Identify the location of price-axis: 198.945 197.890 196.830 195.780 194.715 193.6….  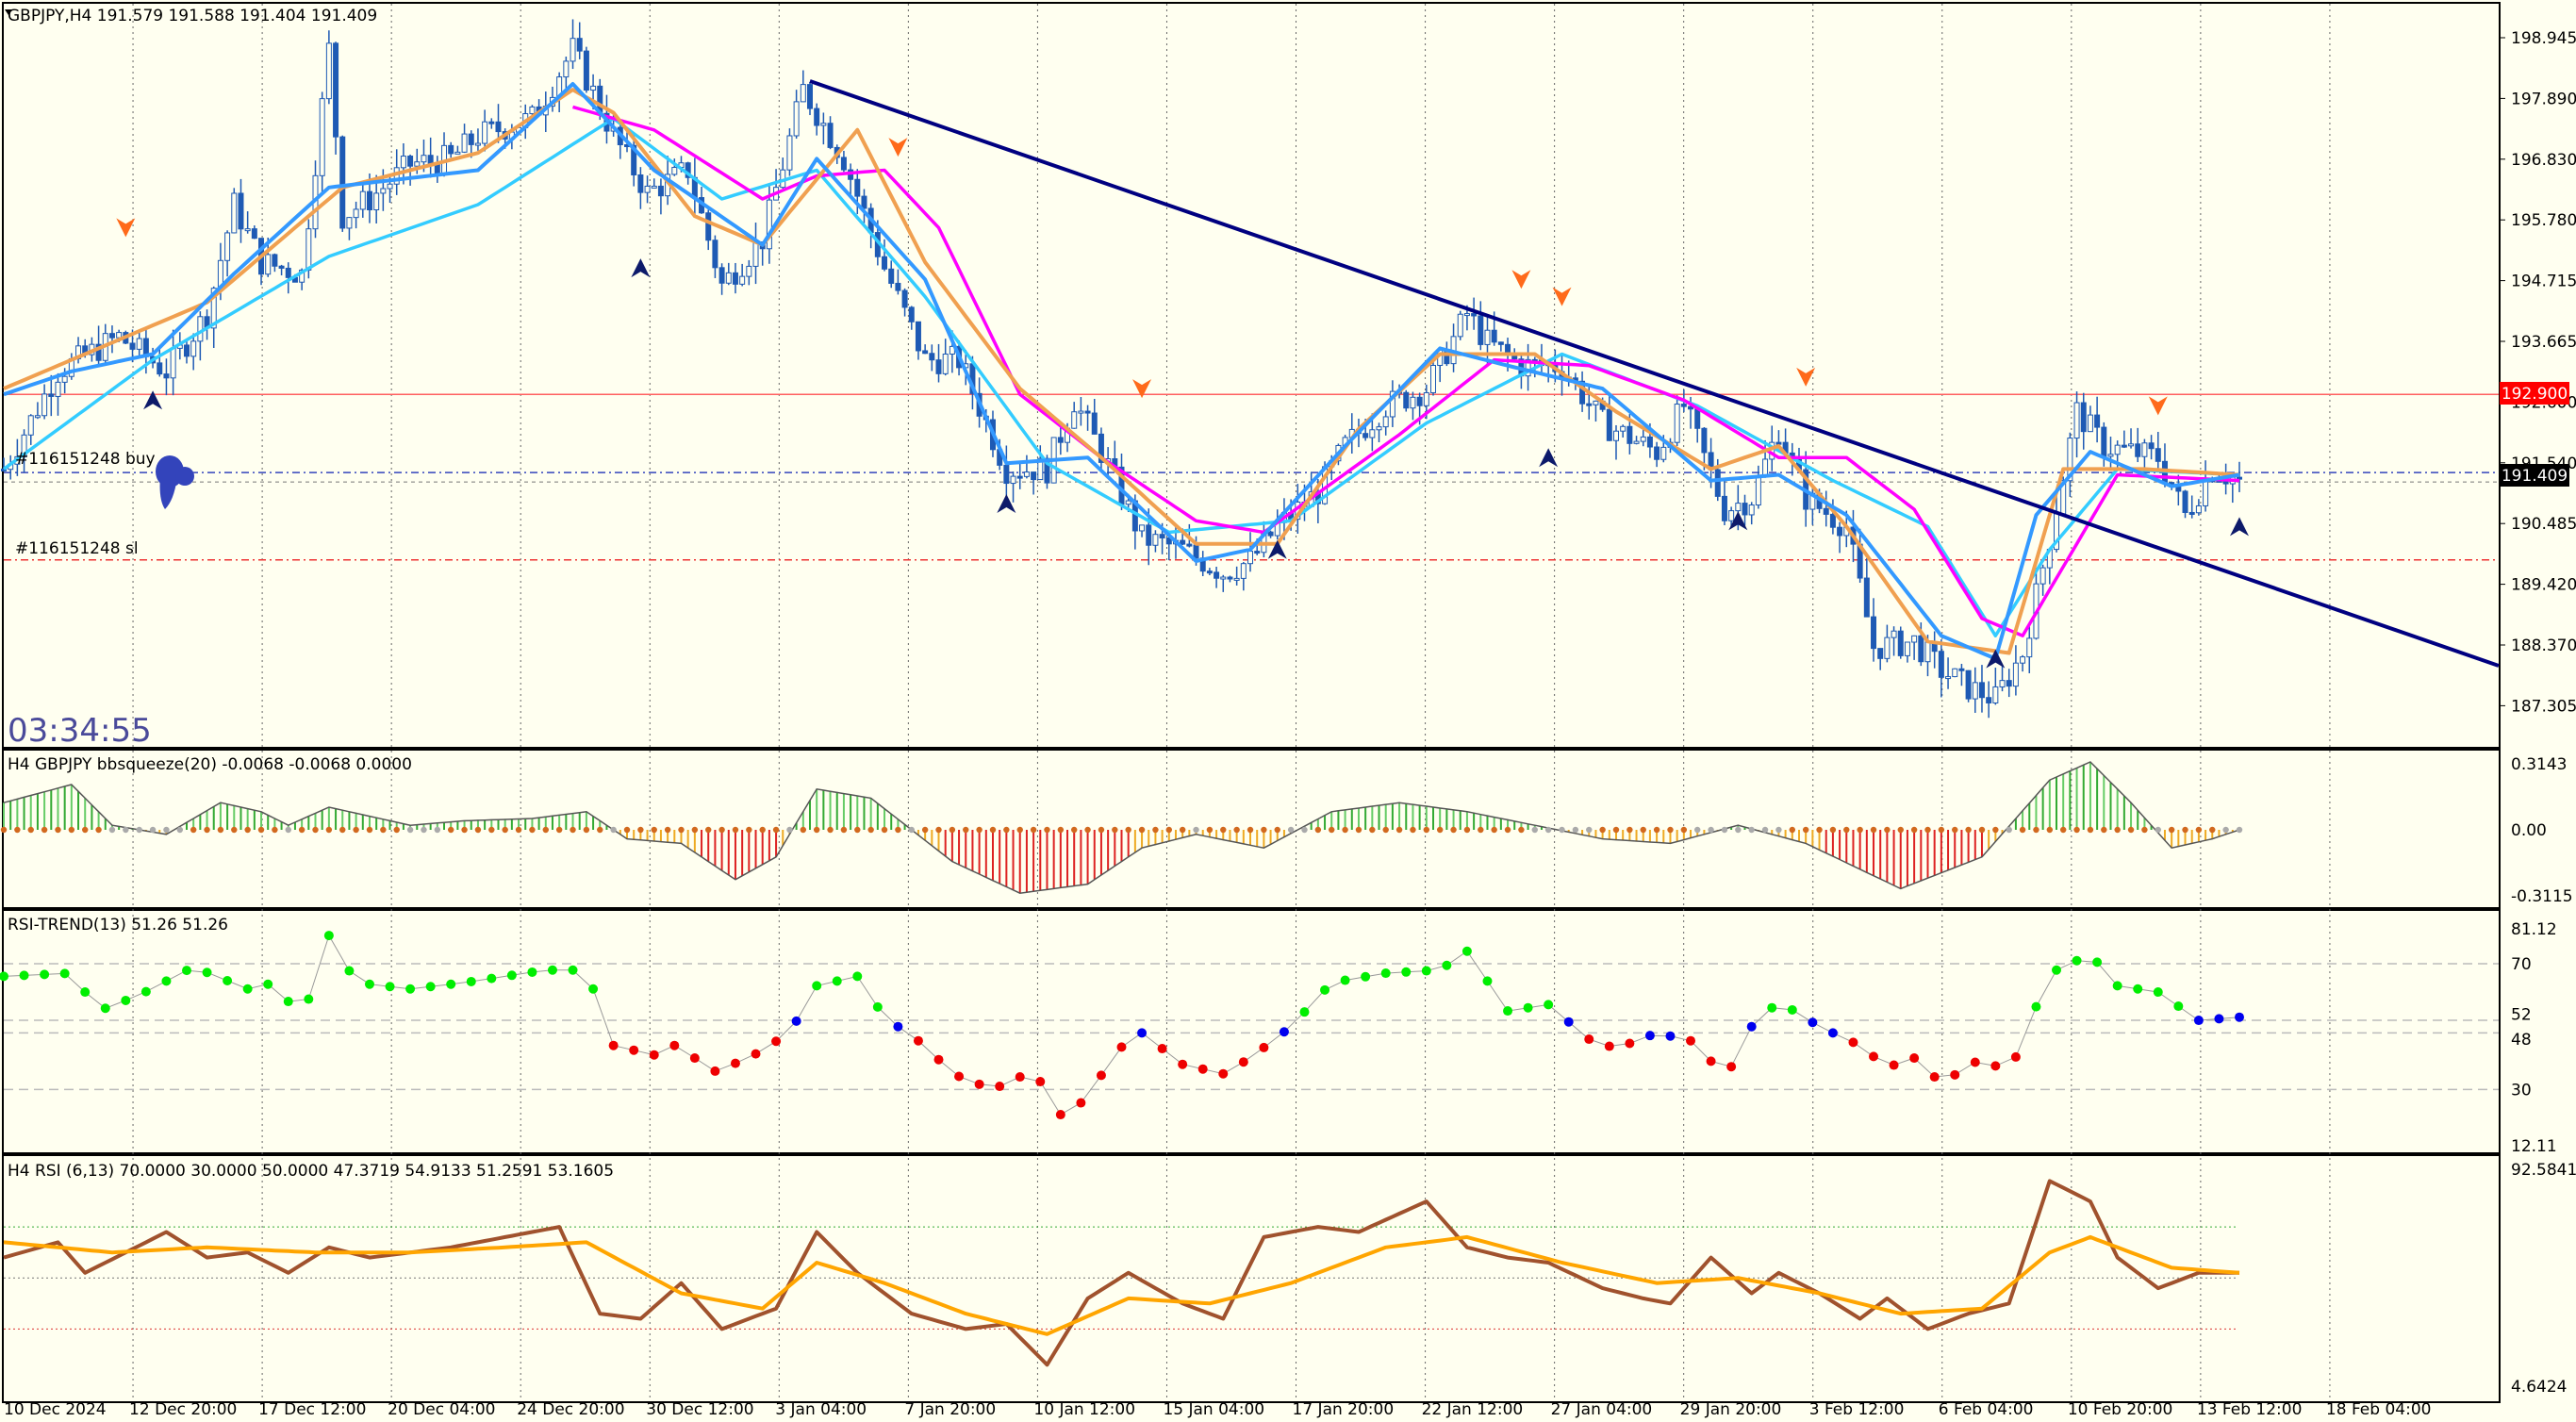
(2538, 372).